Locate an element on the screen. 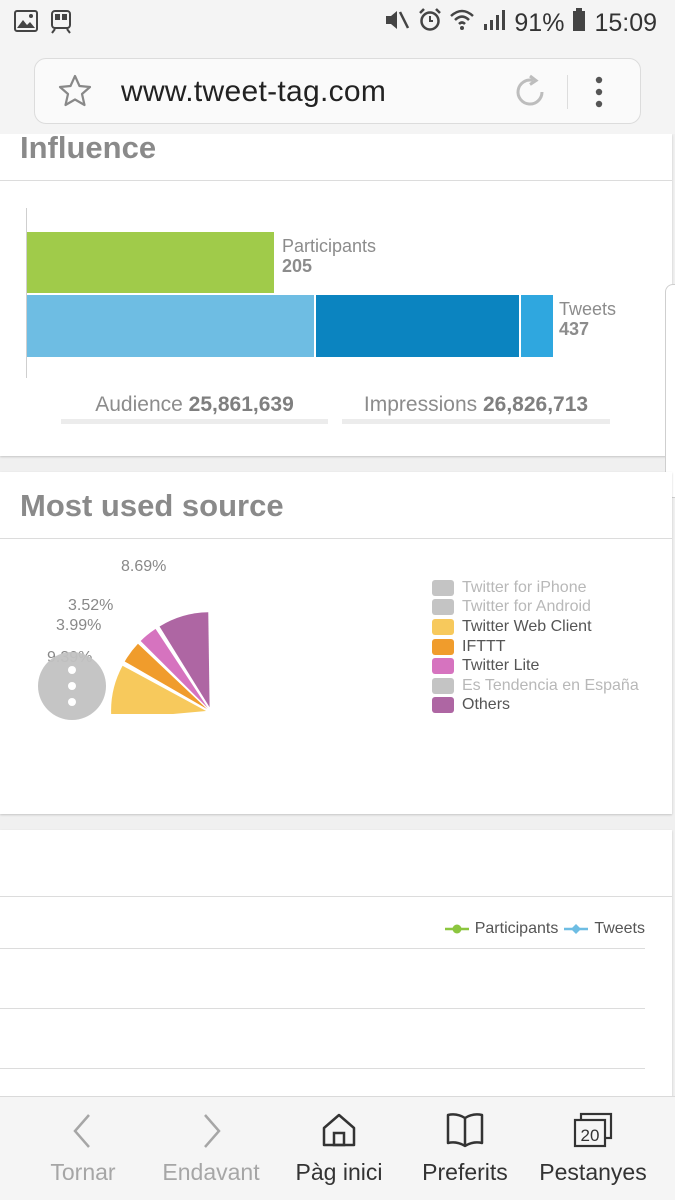  signal-icon is located at coordinates (494, 23).